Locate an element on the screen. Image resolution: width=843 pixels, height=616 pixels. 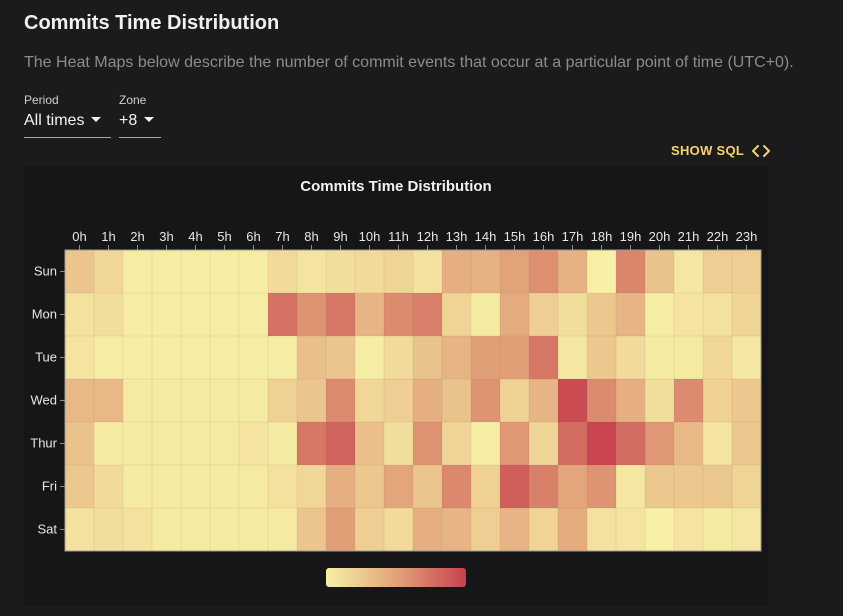
period-select: Period All times is located at coordinates (67, 115).